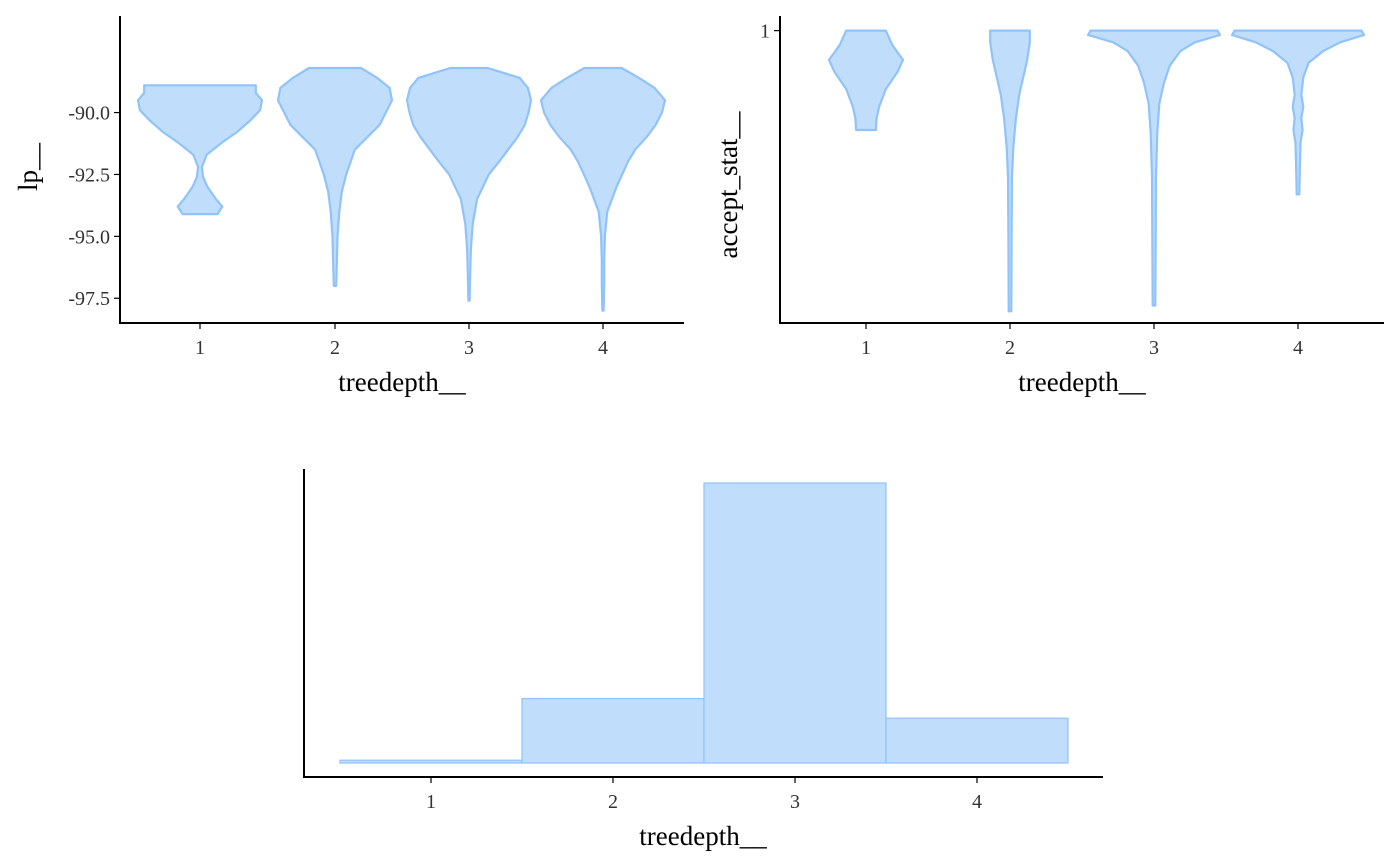  What do you see at coordinates (28, 167) in the screenshot?
I see `lp-y-axis-title: lp__` at bounding box center [28, 167].